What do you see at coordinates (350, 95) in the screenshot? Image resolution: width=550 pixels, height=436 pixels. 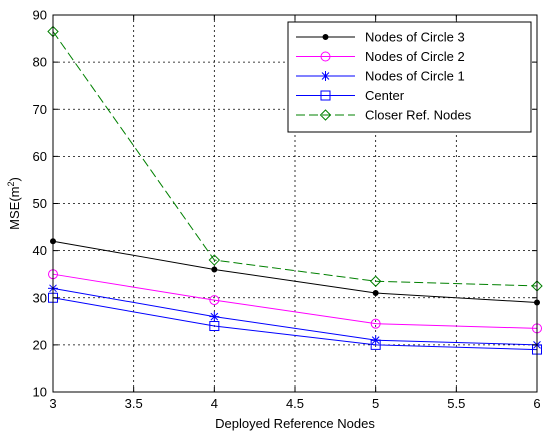 I see `legend-entry: Center` at bounding box center [350, 95].